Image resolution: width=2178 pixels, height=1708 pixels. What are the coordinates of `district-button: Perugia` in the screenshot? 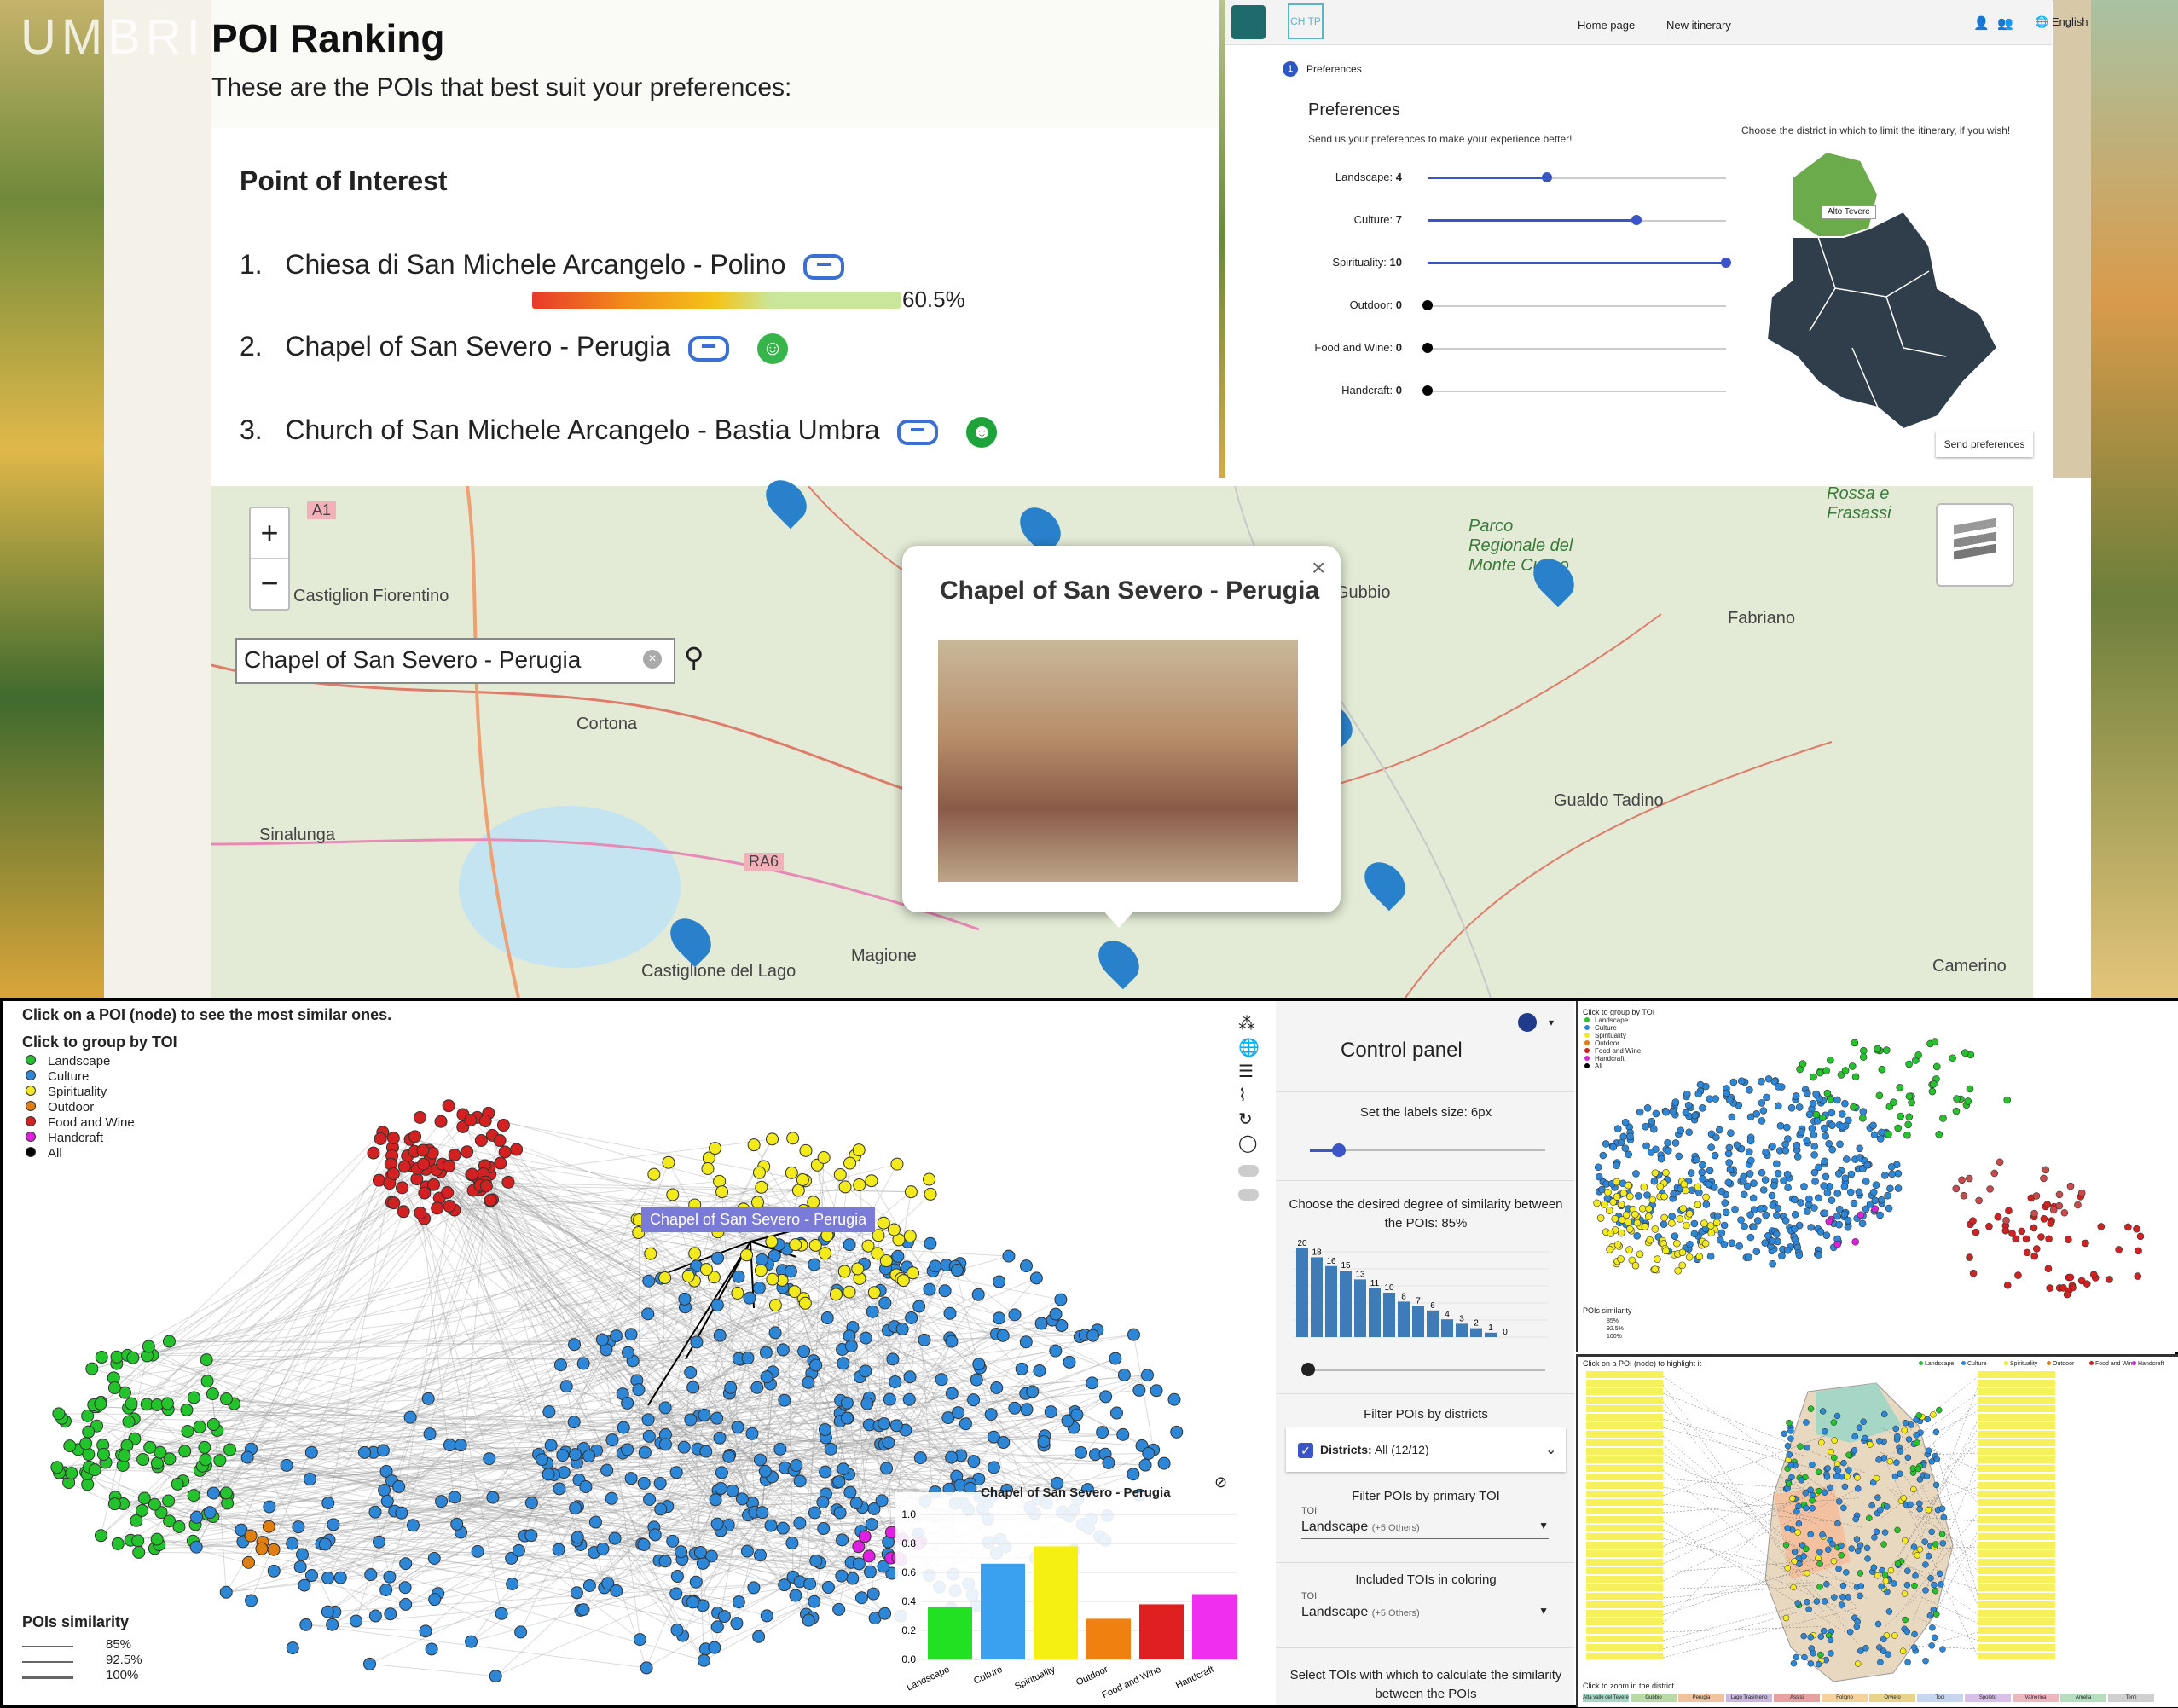 It's located at (1701, 1698).